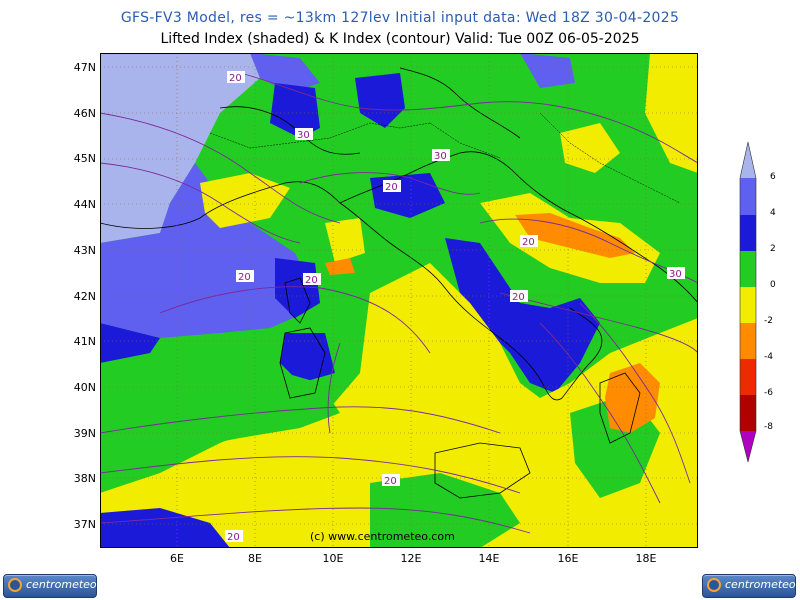 This screenshot has height=600, width=800. I want to click on lat-label-46n: 46N, so click(84, 113).